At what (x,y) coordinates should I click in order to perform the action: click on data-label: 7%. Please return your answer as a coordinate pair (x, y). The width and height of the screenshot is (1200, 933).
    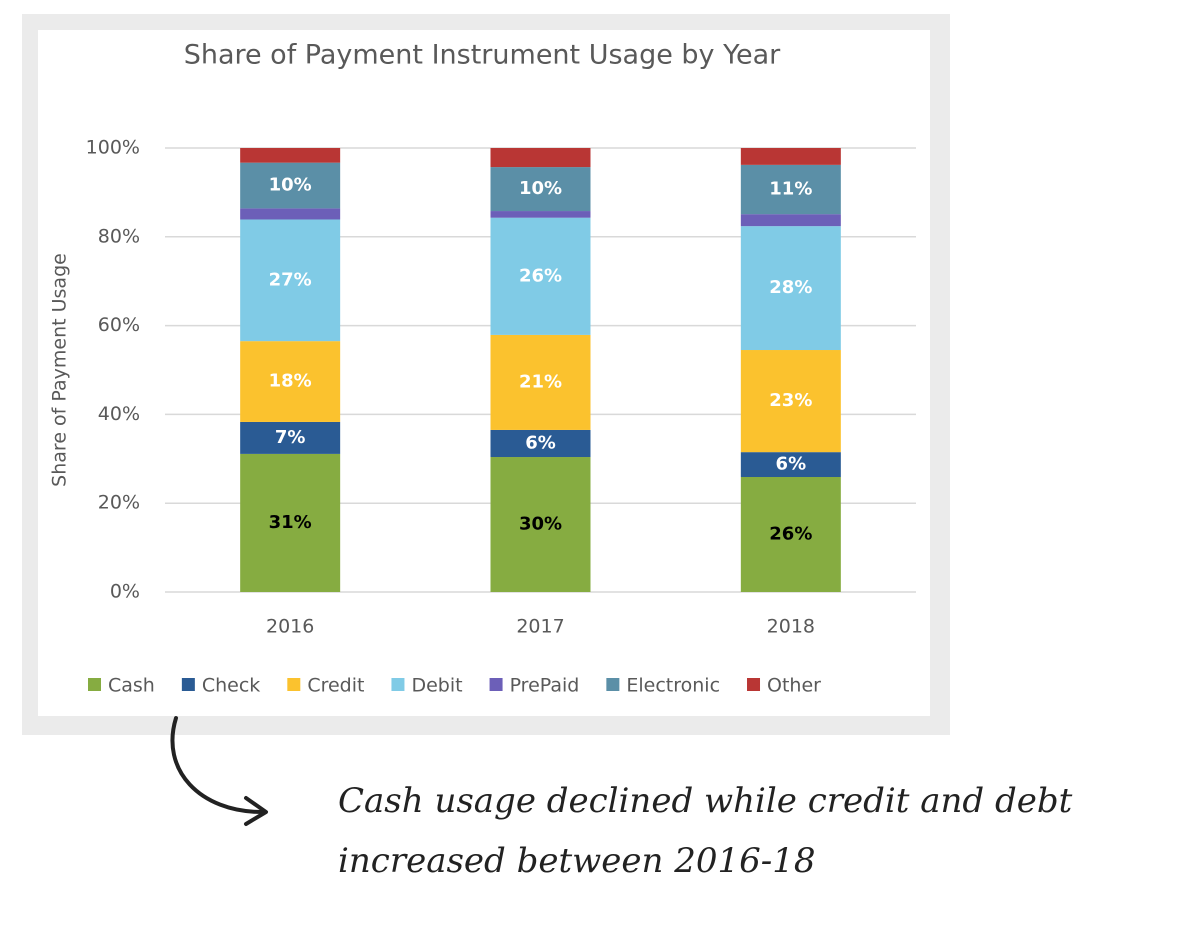
    Looking at the image, I should click on (290, 437).